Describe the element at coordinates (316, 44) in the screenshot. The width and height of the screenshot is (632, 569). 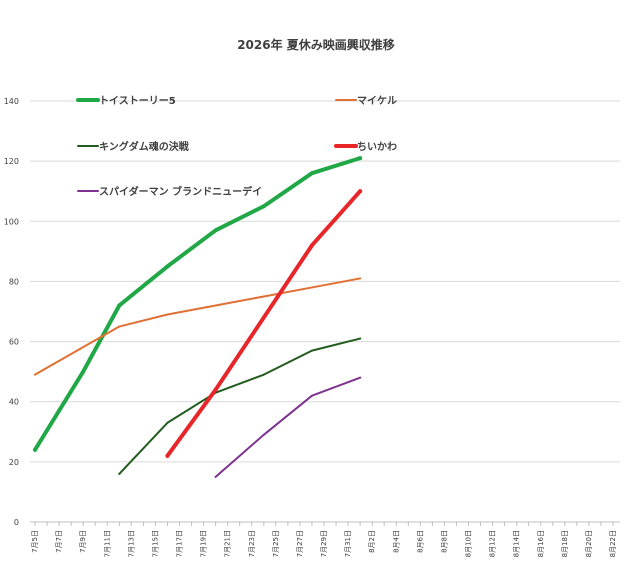
I see `chart-title: 2026年 夏休み映画興収推移` at that location.